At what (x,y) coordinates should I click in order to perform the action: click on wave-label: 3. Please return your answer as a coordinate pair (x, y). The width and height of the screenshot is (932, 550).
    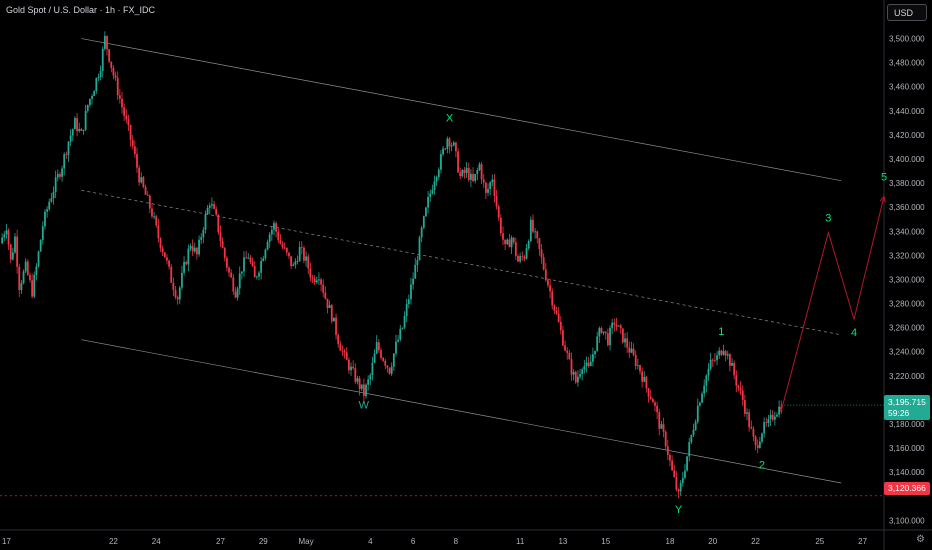
    Looking at the image, I should click on (828, 219).